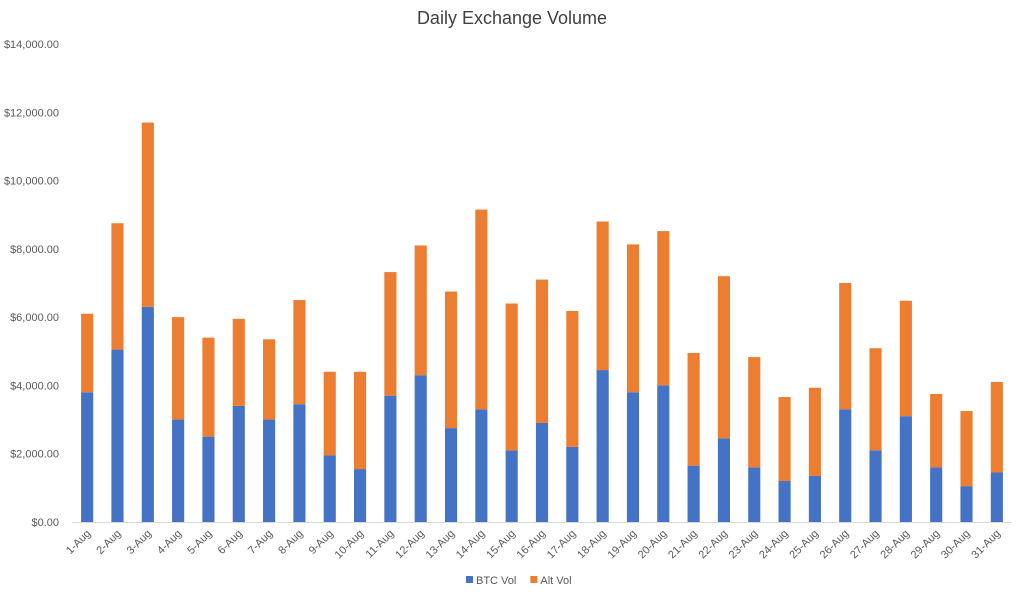 This screenshot has height=602, width=1024. Describe the element at coordinates (653, 545) in the screenshot. I see `x-tick-label: 20-Aug` at that location.